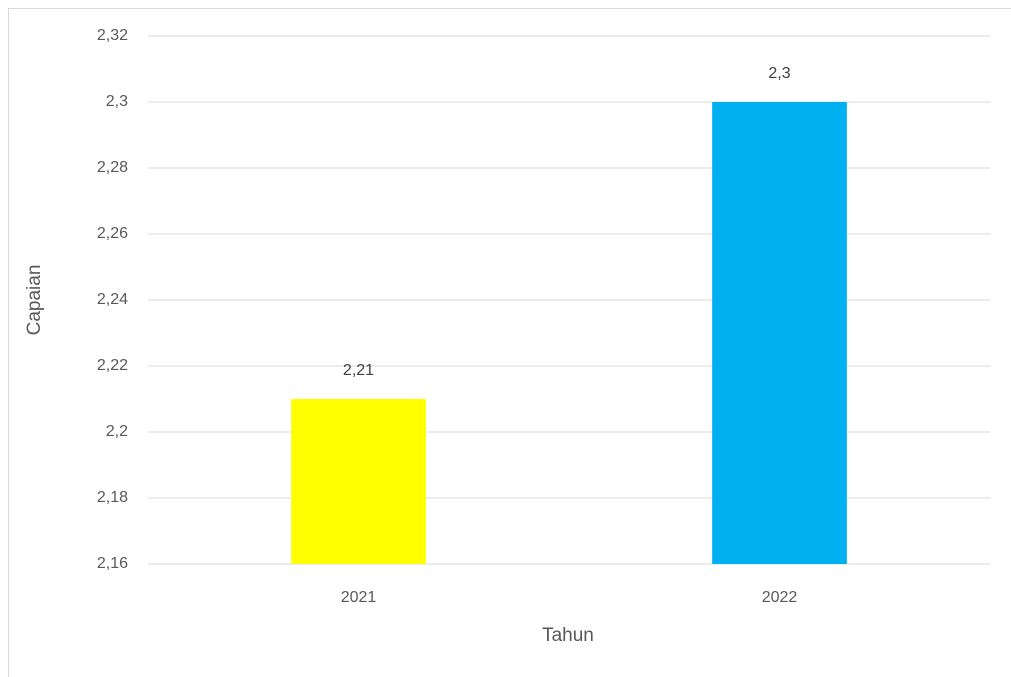  Describe the element at coordinates (112, 365) in the screenshot. I see `y-tick-label: 2,22` at that location.